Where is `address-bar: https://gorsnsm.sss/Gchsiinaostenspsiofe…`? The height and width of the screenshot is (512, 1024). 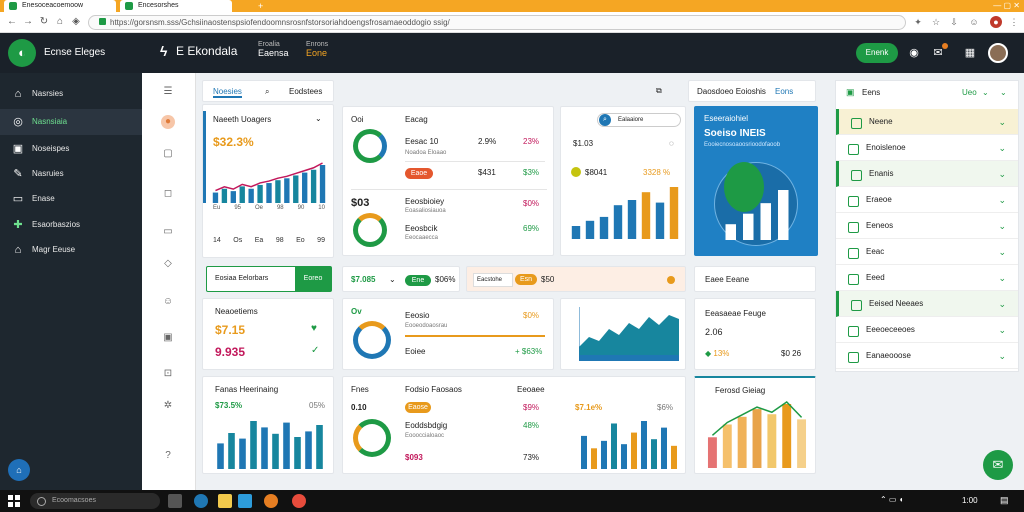 address-bar: https://gorsnsm.sss/Gchsiinaostenspsiofe… is located at coordinates (497, 22).